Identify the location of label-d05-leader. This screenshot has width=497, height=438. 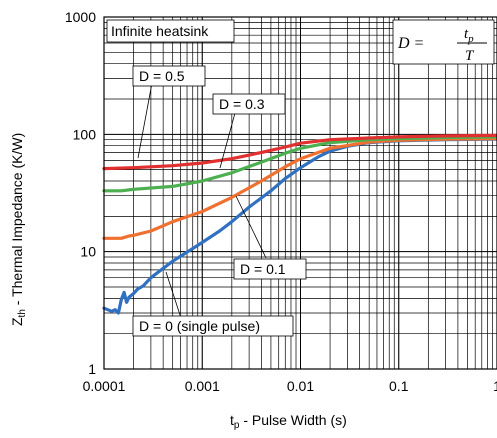
(145, 120).